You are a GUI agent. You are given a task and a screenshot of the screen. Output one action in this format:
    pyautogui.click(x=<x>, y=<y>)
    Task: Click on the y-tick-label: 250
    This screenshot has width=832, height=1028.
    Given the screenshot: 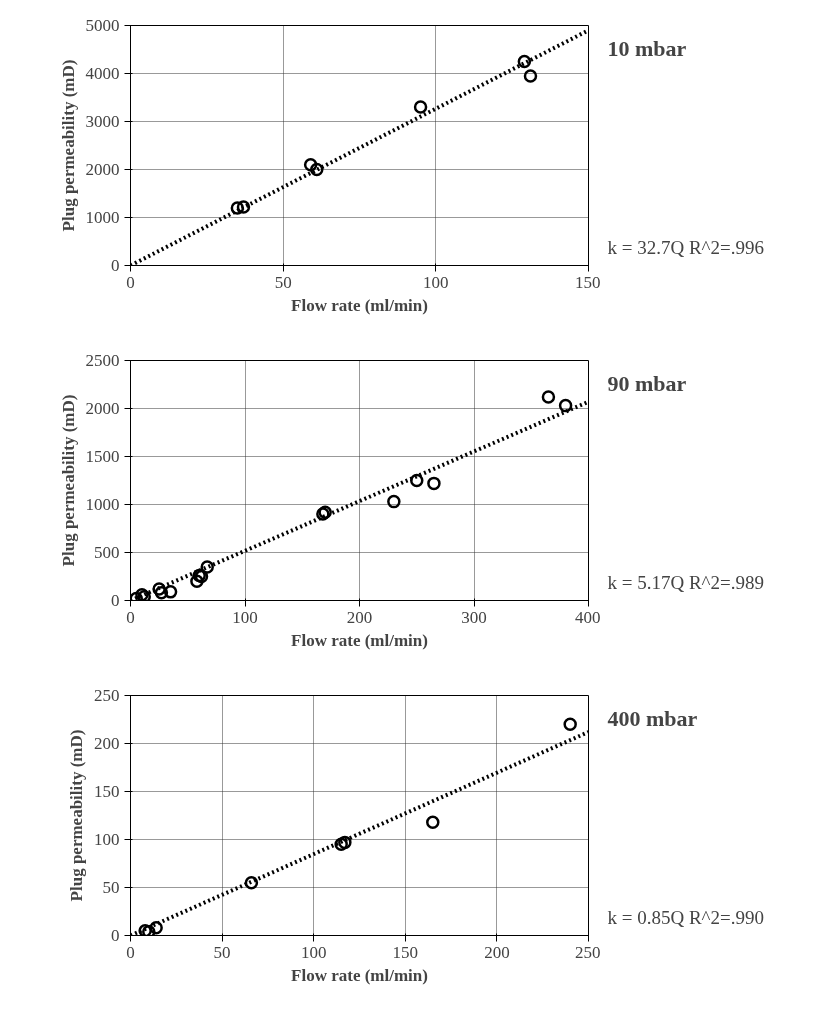 What is the action you would take?
    pyautogui.click(x=107, y=695)
    